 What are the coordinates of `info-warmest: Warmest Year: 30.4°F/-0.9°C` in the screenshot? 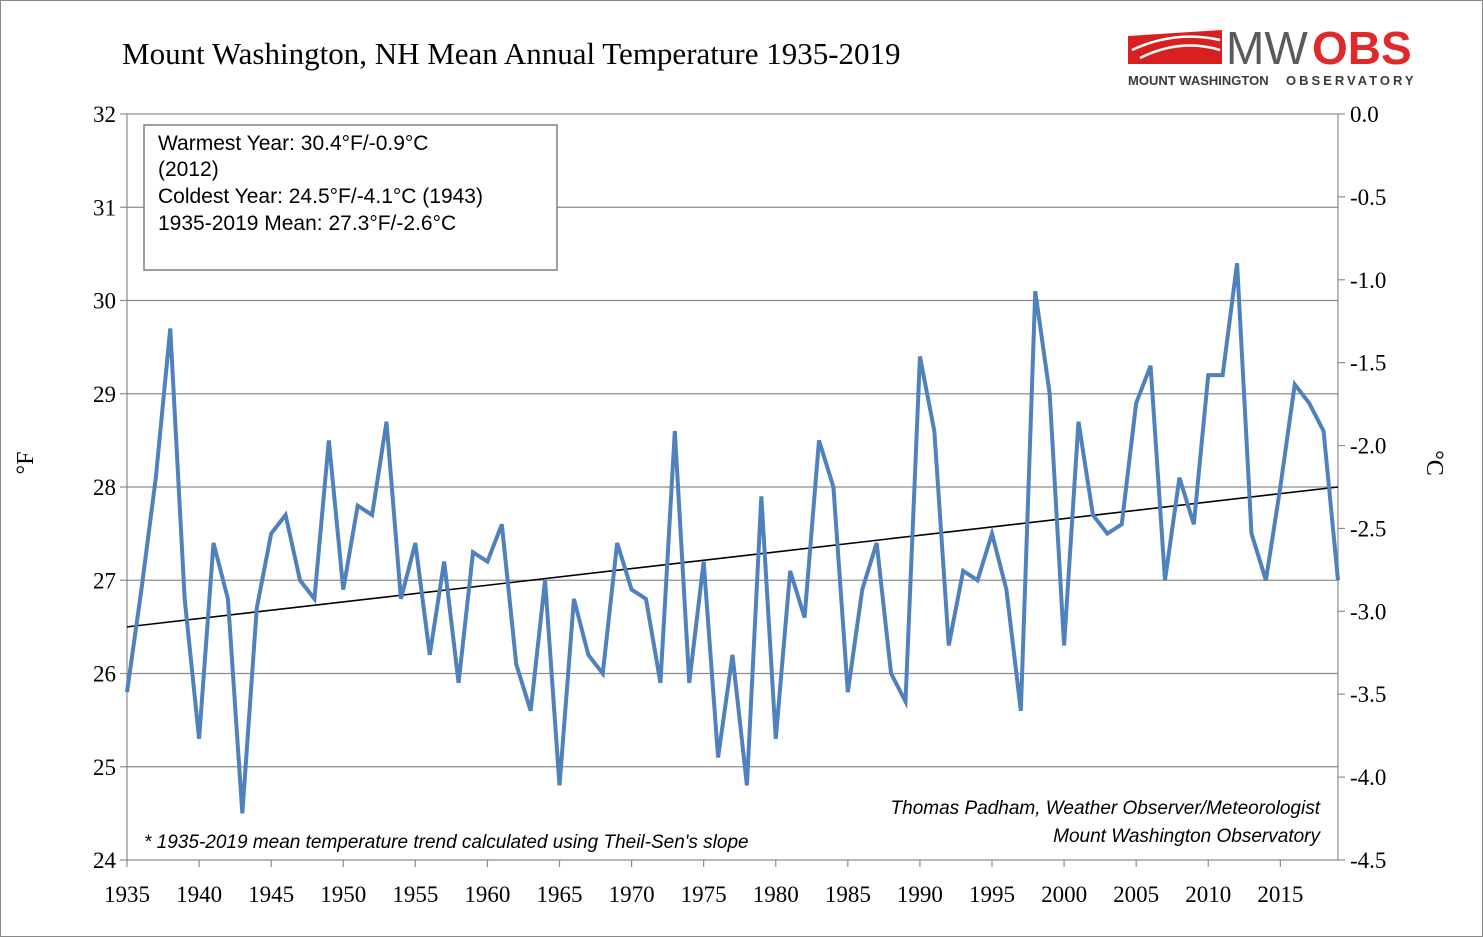 It's located at (293, 143).